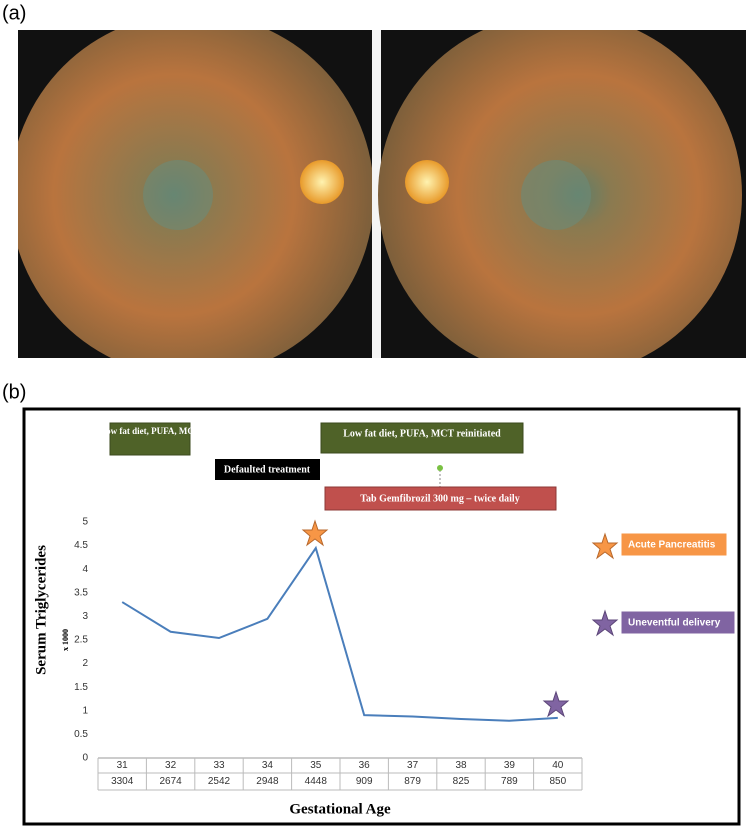 The height and width of the screenshot is (838, 749). What do you see at coordinates (339, 633) in the screenshot?
I see `series-line` at bounding box center [339, 633].